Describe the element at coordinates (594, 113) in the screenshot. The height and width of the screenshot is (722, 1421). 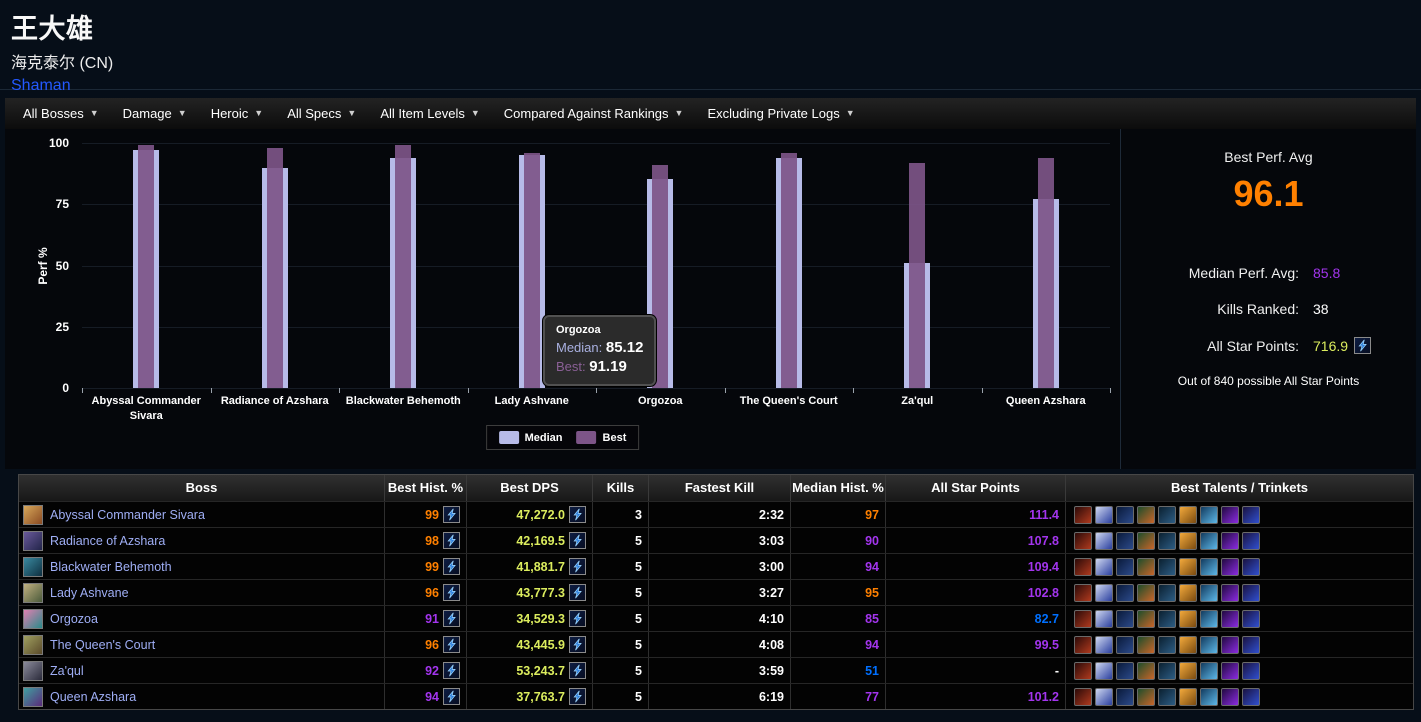
I see `filter-compared-against: Compared Against Rankings` at that location.